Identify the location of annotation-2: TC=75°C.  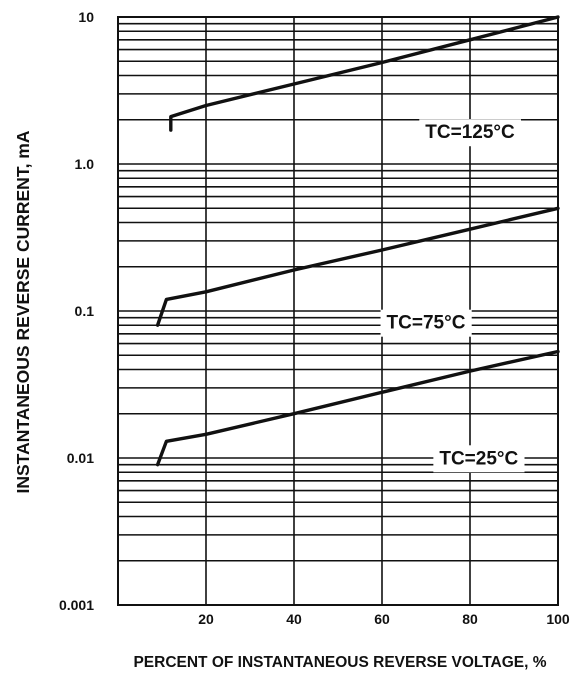
(426, 323).